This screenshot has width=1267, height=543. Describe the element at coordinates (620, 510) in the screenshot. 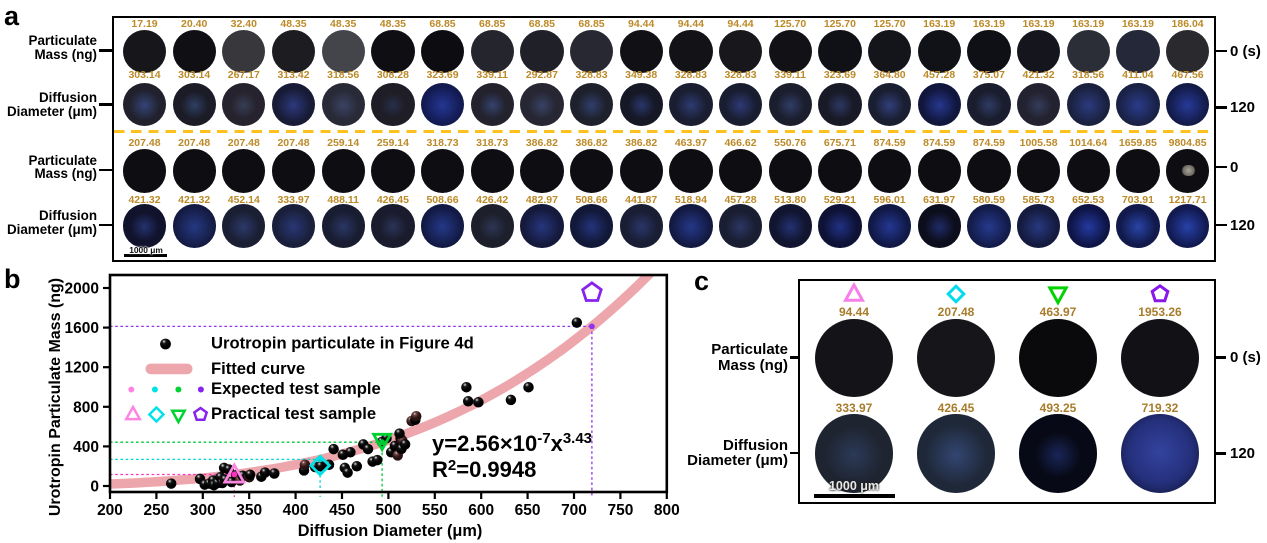

I see `svg-text: 750` at that location.